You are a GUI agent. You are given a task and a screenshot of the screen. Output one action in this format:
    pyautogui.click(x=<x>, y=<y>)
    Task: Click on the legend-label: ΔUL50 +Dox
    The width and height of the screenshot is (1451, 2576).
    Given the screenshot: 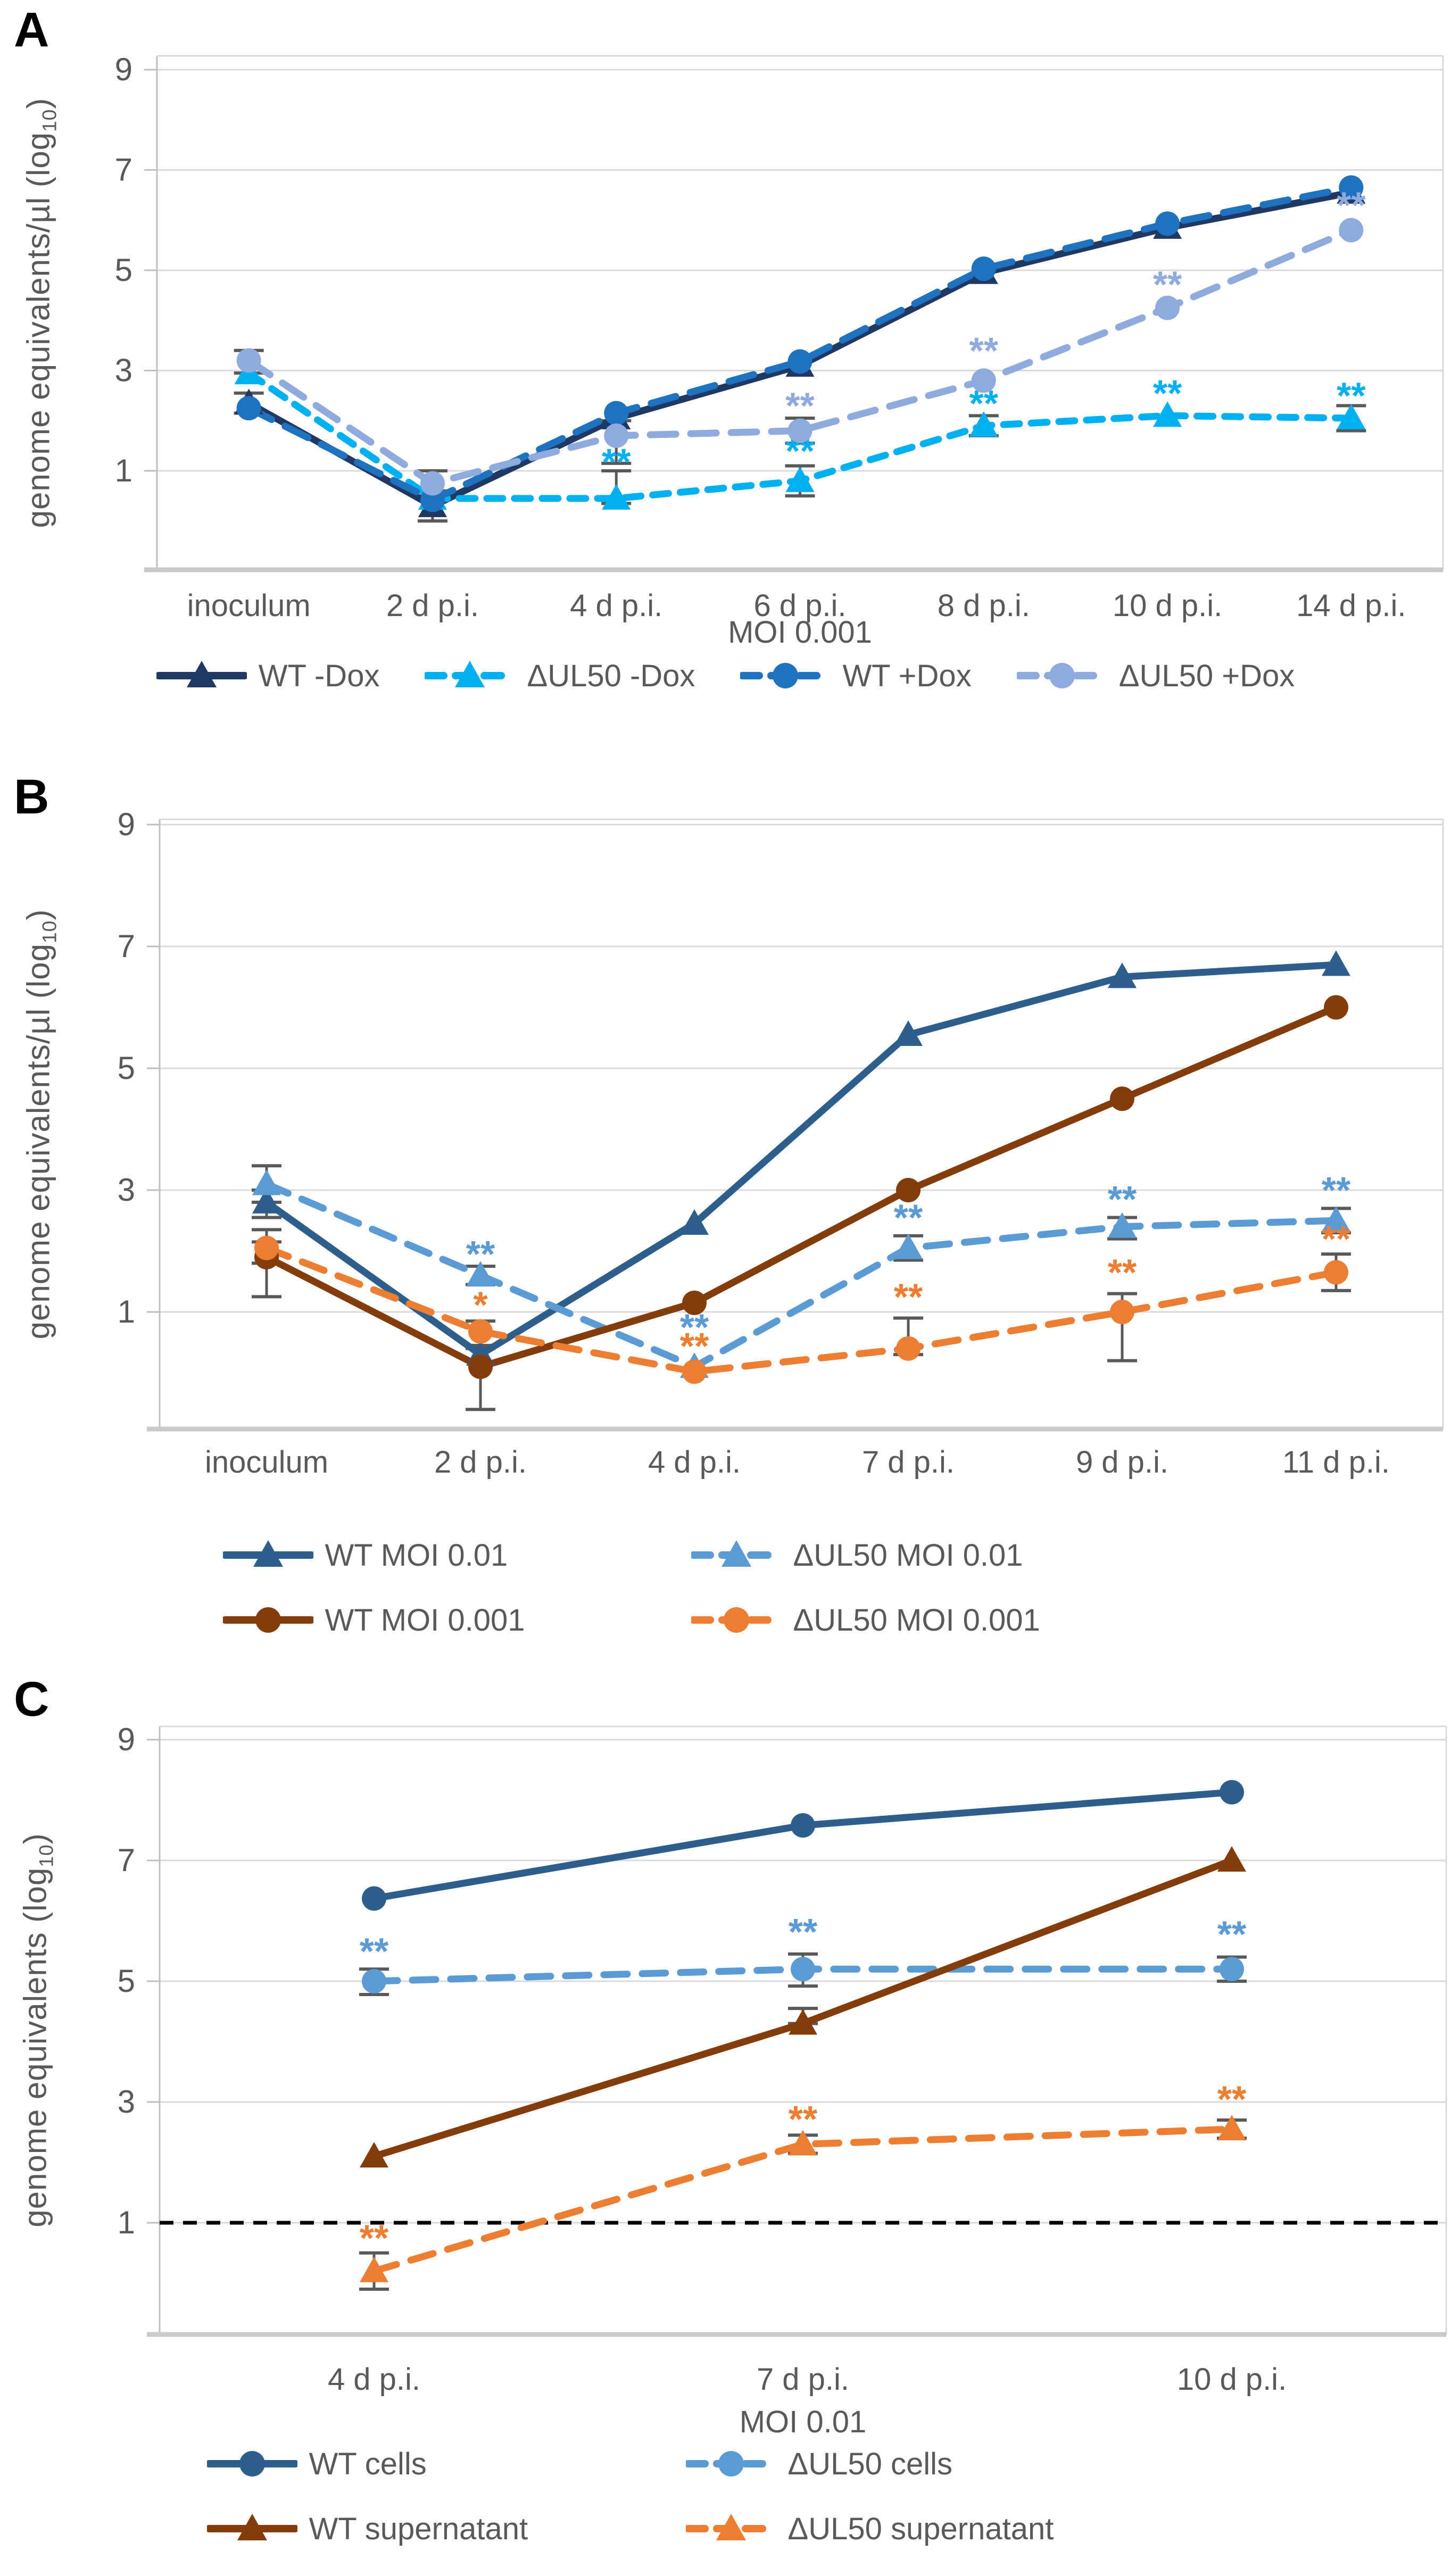 What is the action you would take?
    pyautogui.click(x=1206, y=675)
    